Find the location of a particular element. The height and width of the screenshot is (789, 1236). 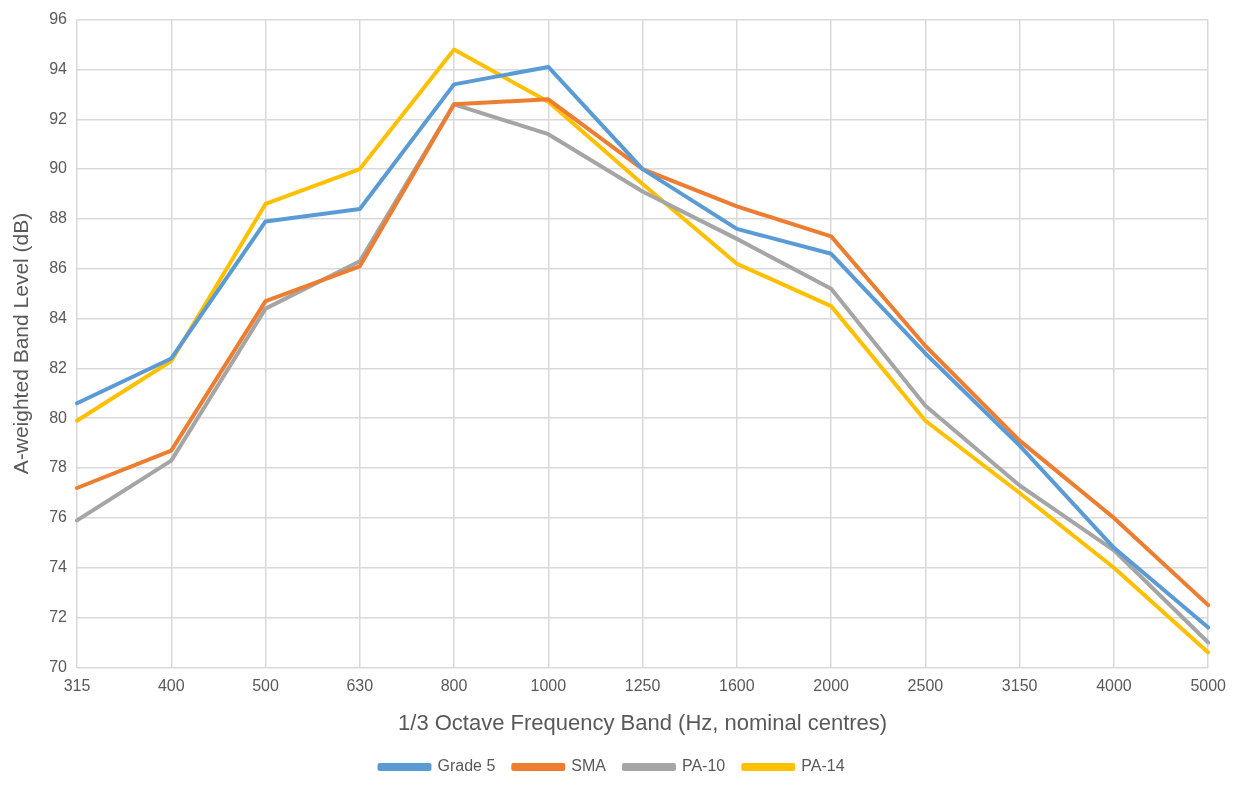

x-tick-label: 1250 is located at coordinates (642, 686).